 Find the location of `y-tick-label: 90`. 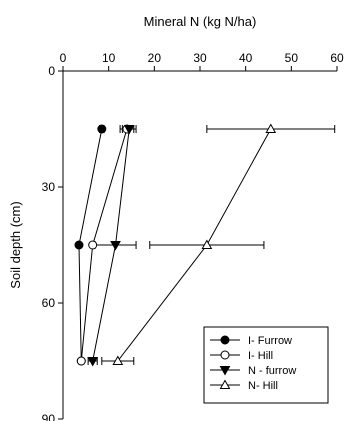

y-tick-label: 90 is located at coordinates (49, 416).